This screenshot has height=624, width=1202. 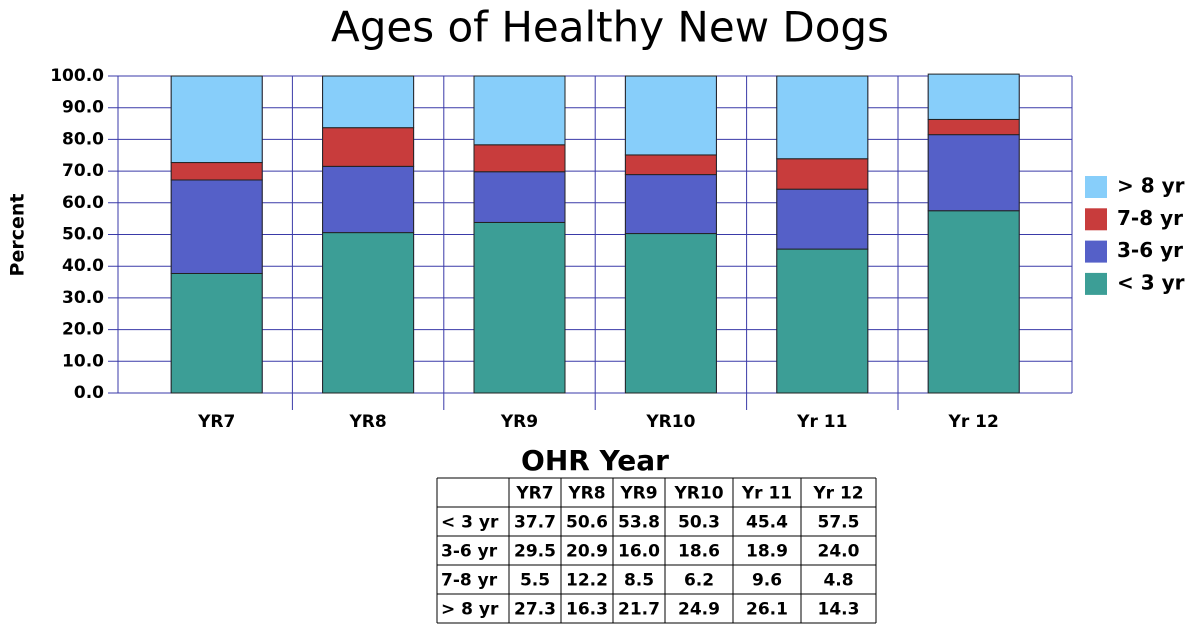 What do you see at coordinates (638, 494) in the screenshot?
I see `table-header: YR9` at bounding box center [638, 494].